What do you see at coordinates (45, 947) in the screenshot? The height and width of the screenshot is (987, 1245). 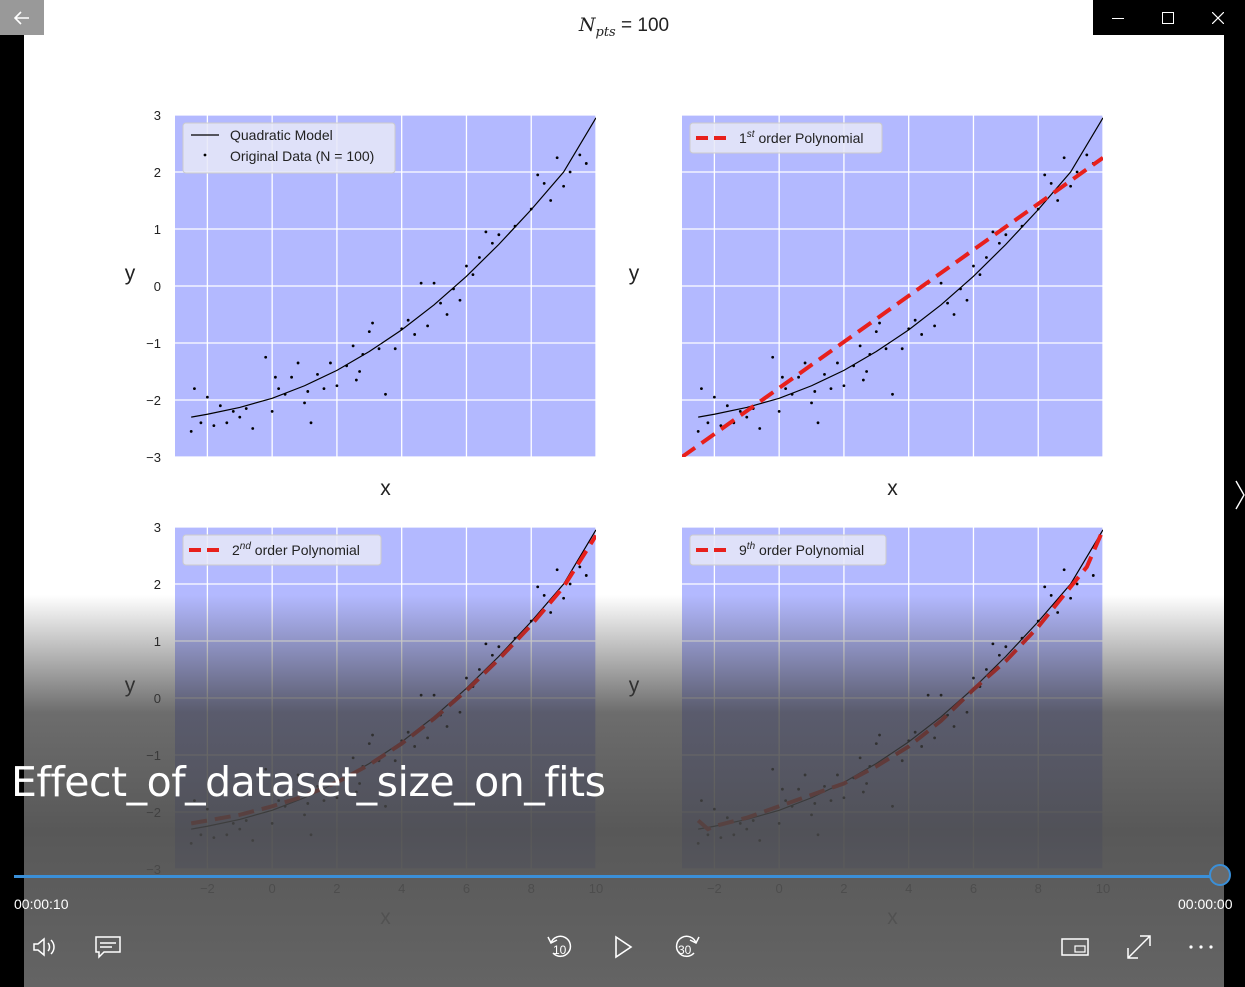 I see `volume-button` at bounding box center [45, 947].